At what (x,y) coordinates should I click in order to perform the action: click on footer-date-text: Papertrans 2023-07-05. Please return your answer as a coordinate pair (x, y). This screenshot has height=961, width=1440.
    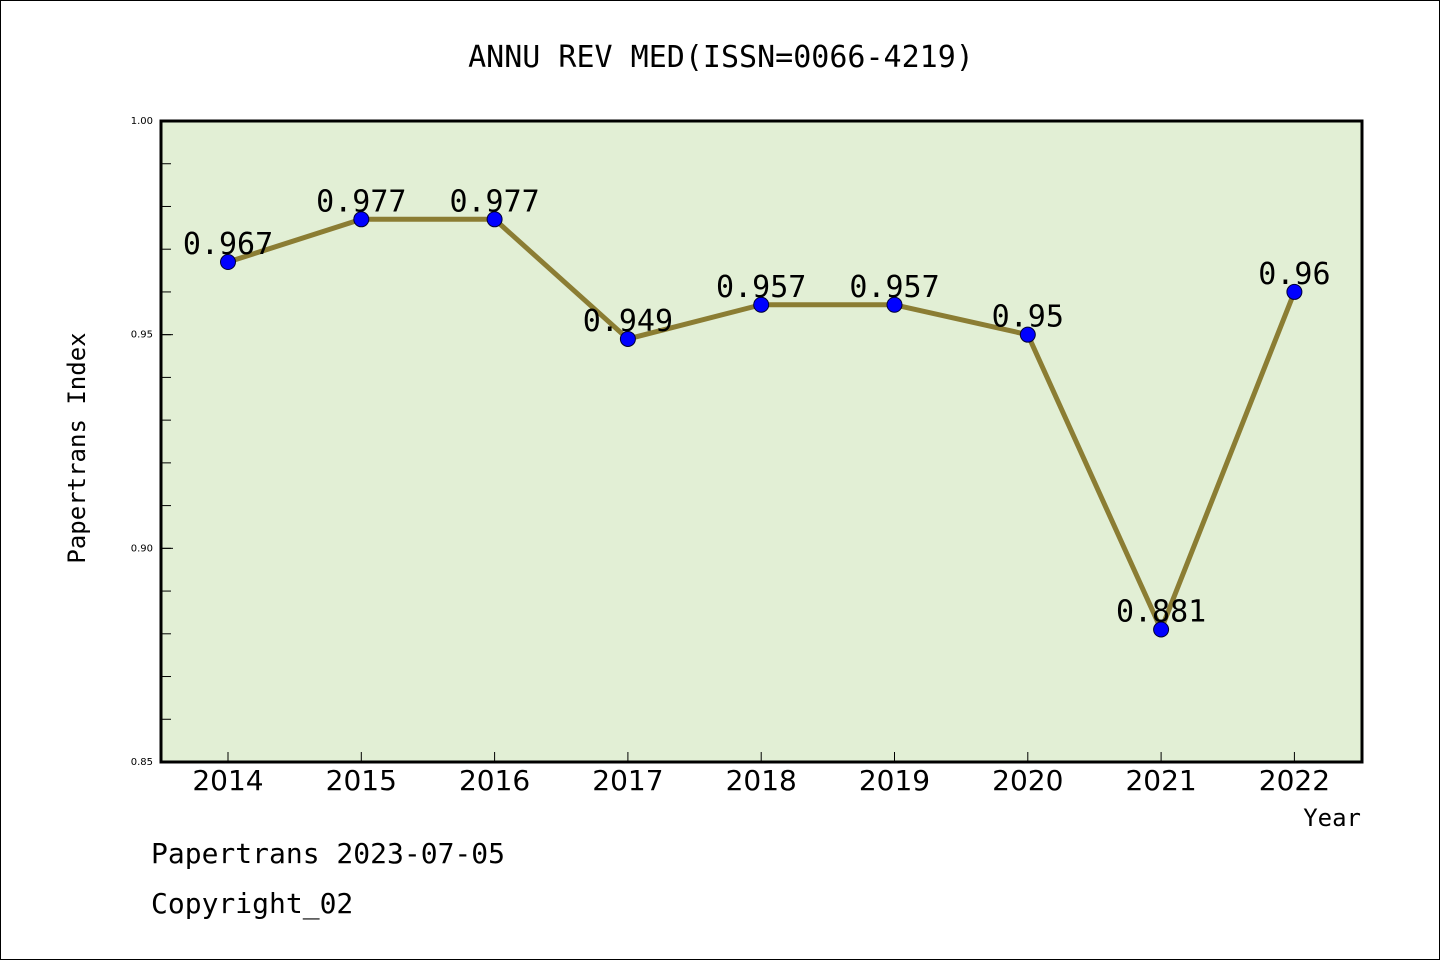
    Looking at the image, I should click on (328, 853).